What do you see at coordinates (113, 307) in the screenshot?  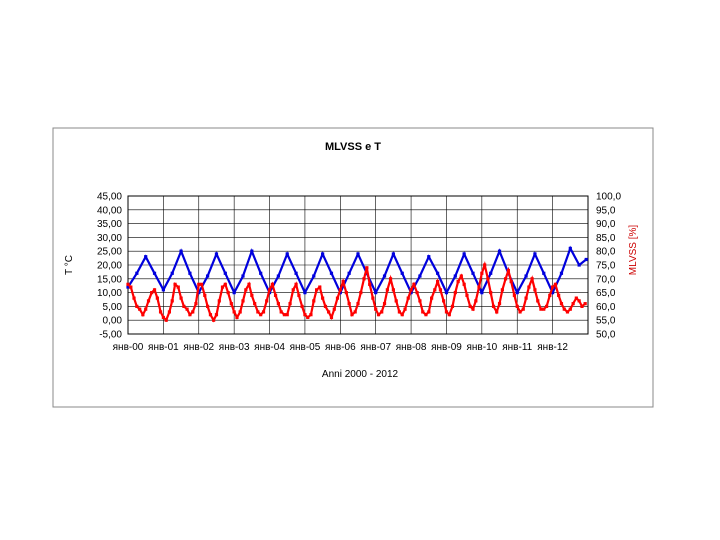 I see `y-tick-label: 5,00` at bounding box center [113, 307].